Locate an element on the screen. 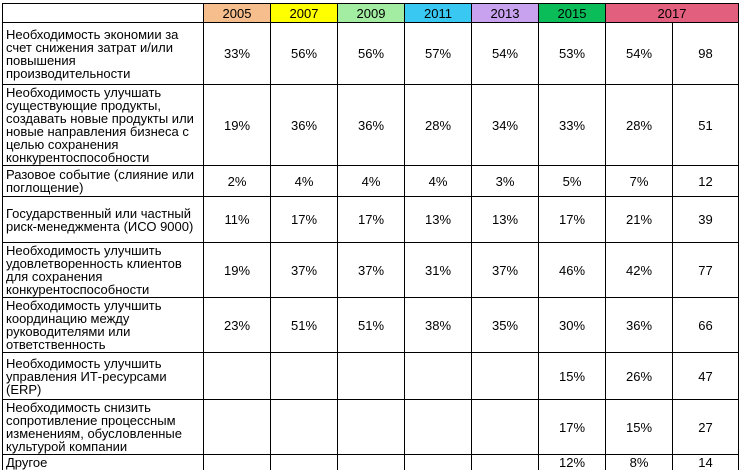 The image size is (740, 470). row-label: Разовое событие (слияние или поглощение) is located at coordinates (103, 181).